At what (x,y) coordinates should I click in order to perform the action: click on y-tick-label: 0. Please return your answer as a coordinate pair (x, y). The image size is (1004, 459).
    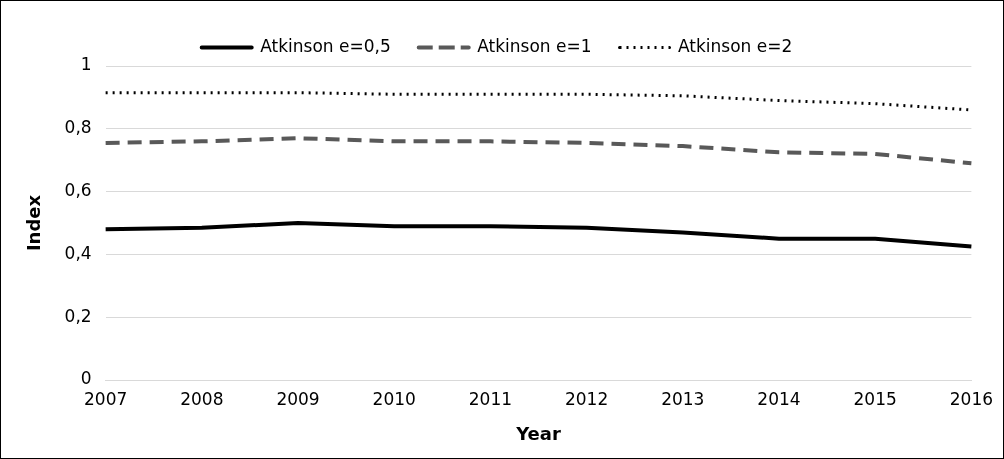
    Looking at the image, I should click on (86, 378).